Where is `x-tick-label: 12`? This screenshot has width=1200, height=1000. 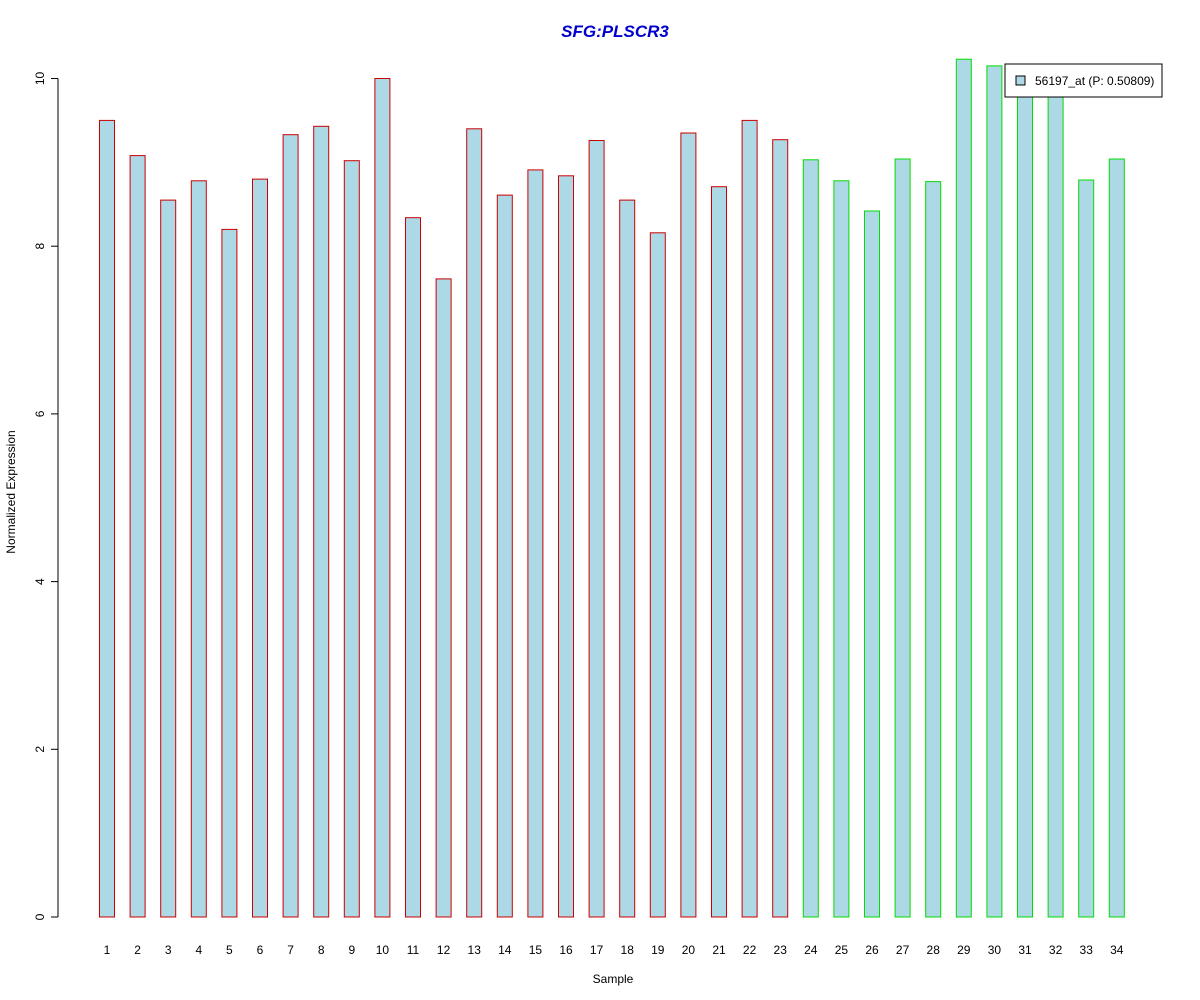 x-tick-label: 12 is located at coordinates (444, 950).